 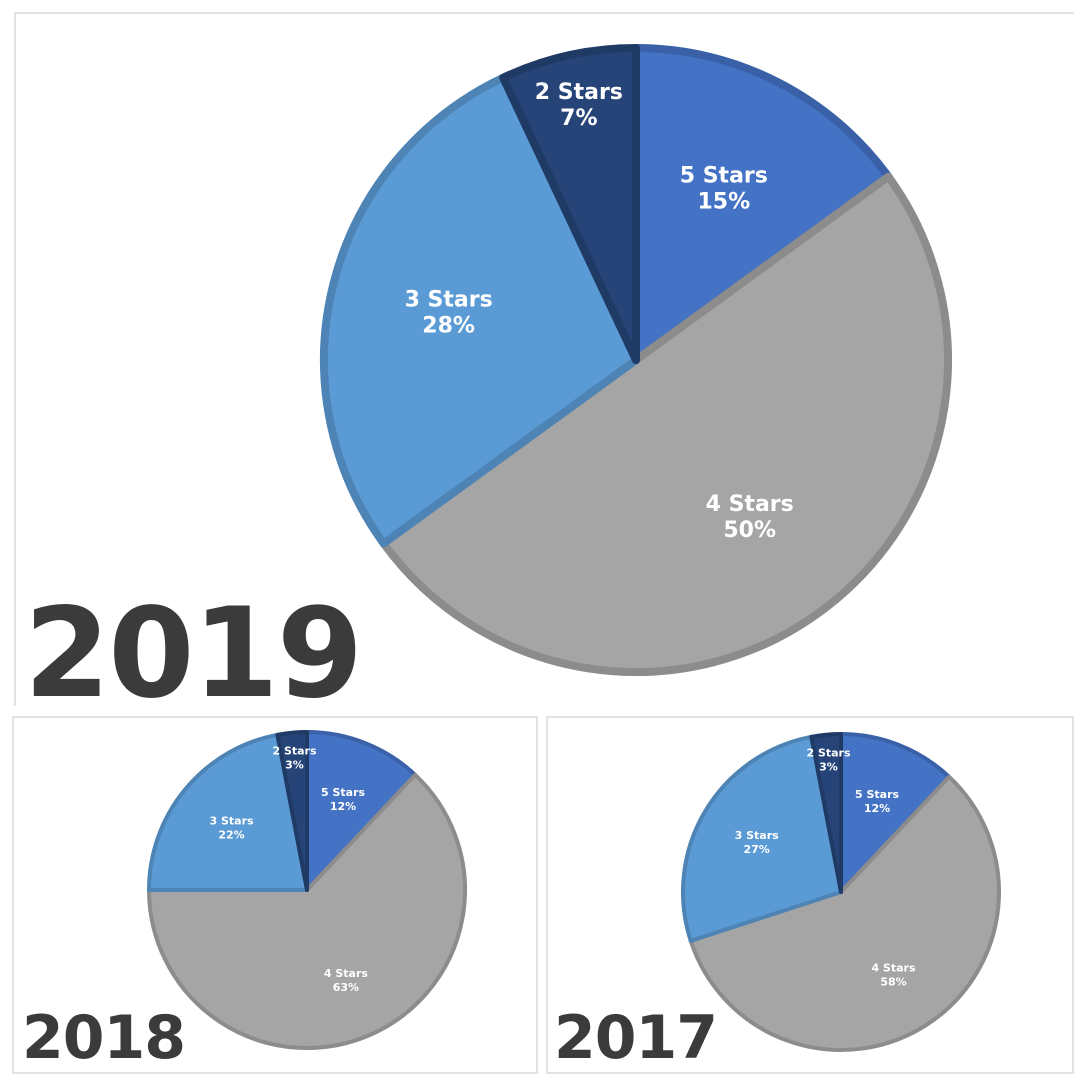 I want to click on slice-label-2017-4-stars: 4 Stars, so click(x=893, y=968).